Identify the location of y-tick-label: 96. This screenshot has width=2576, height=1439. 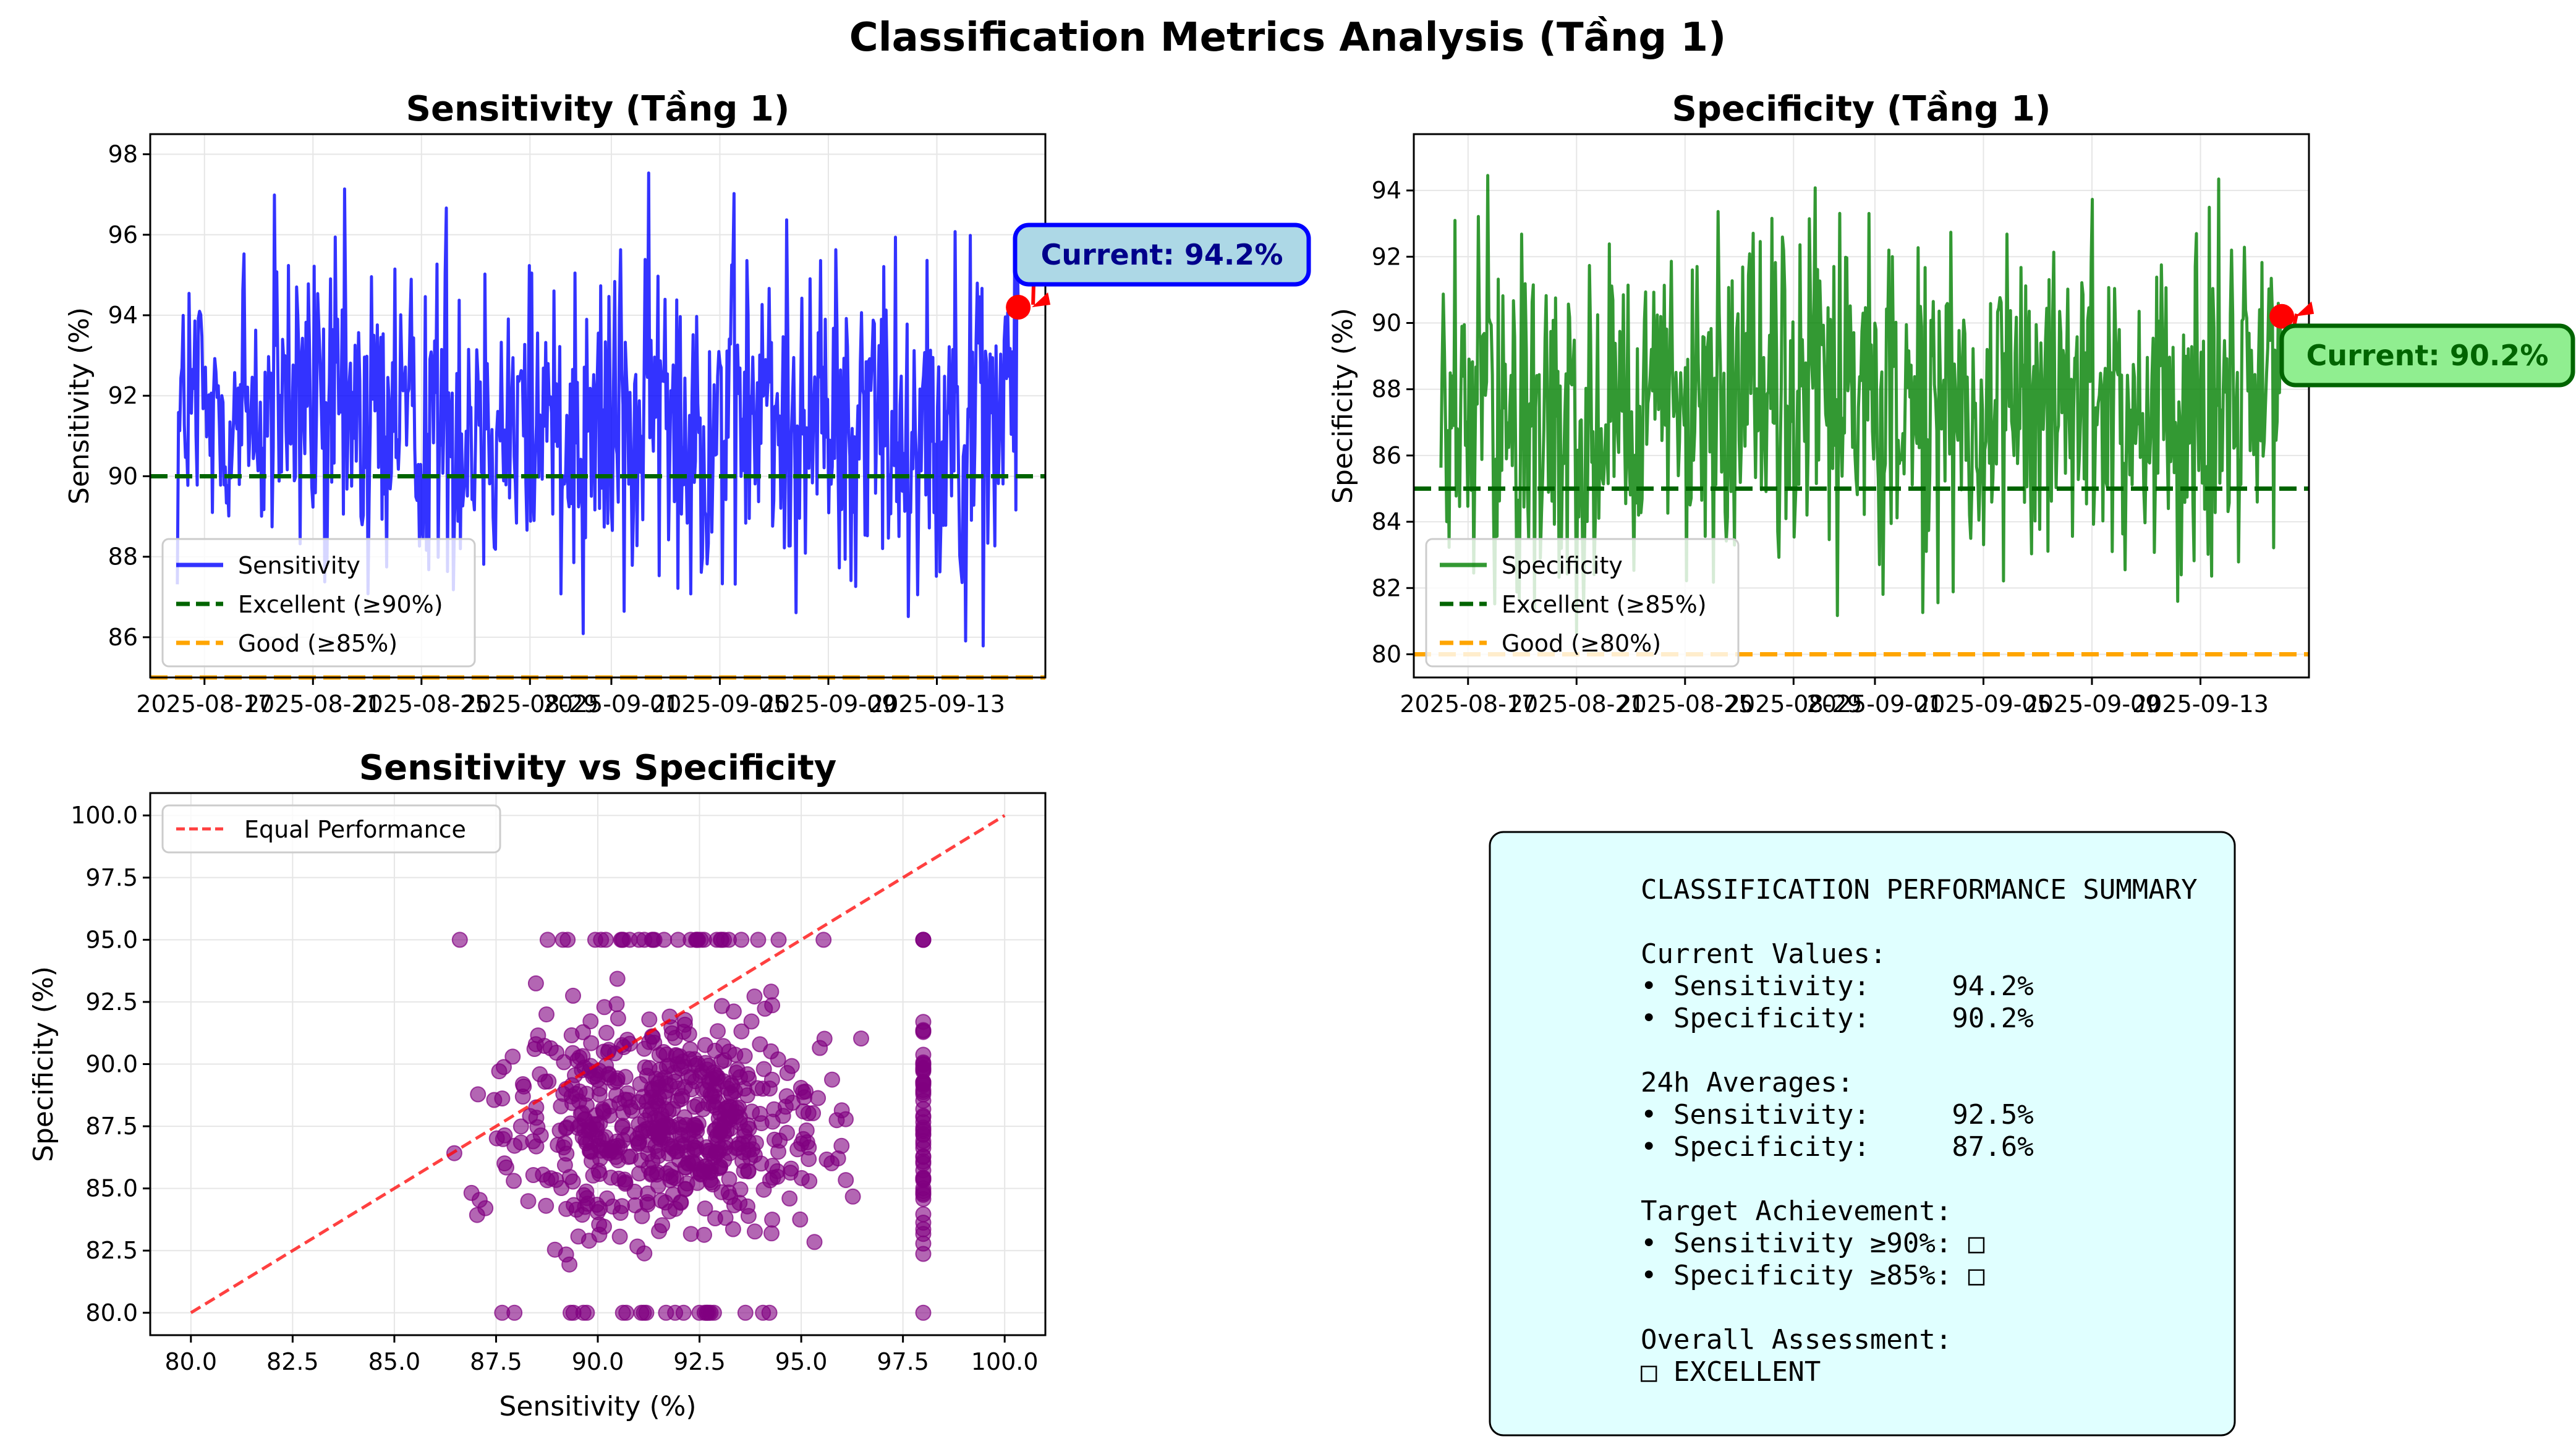
(123, 235).